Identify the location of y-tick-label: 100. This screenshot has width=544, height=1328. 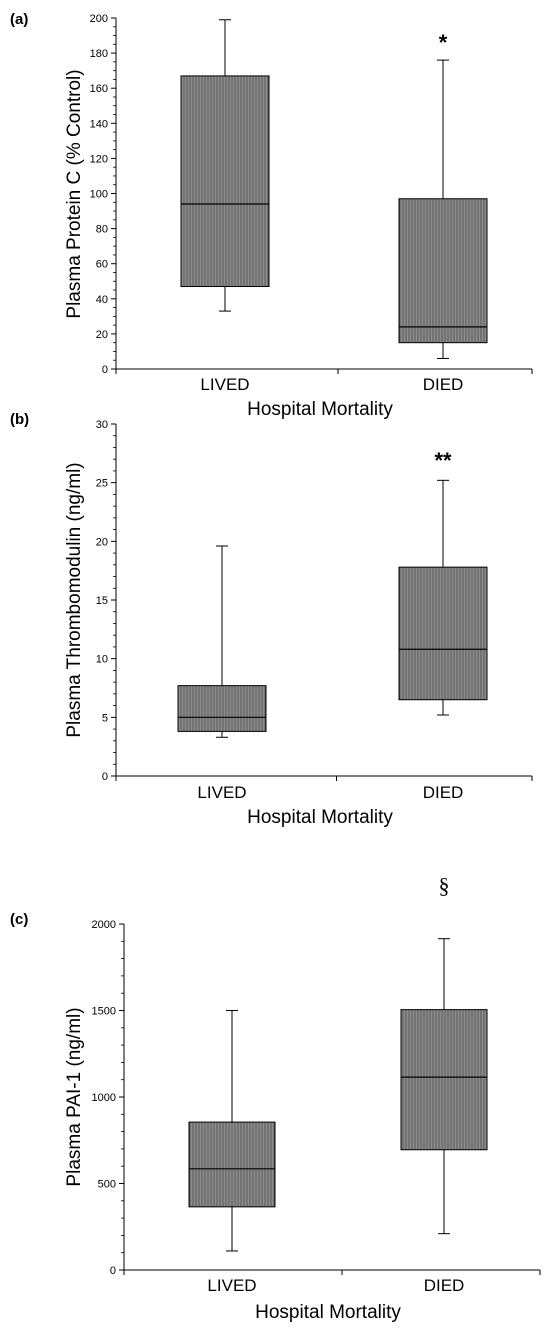
(99, 195).